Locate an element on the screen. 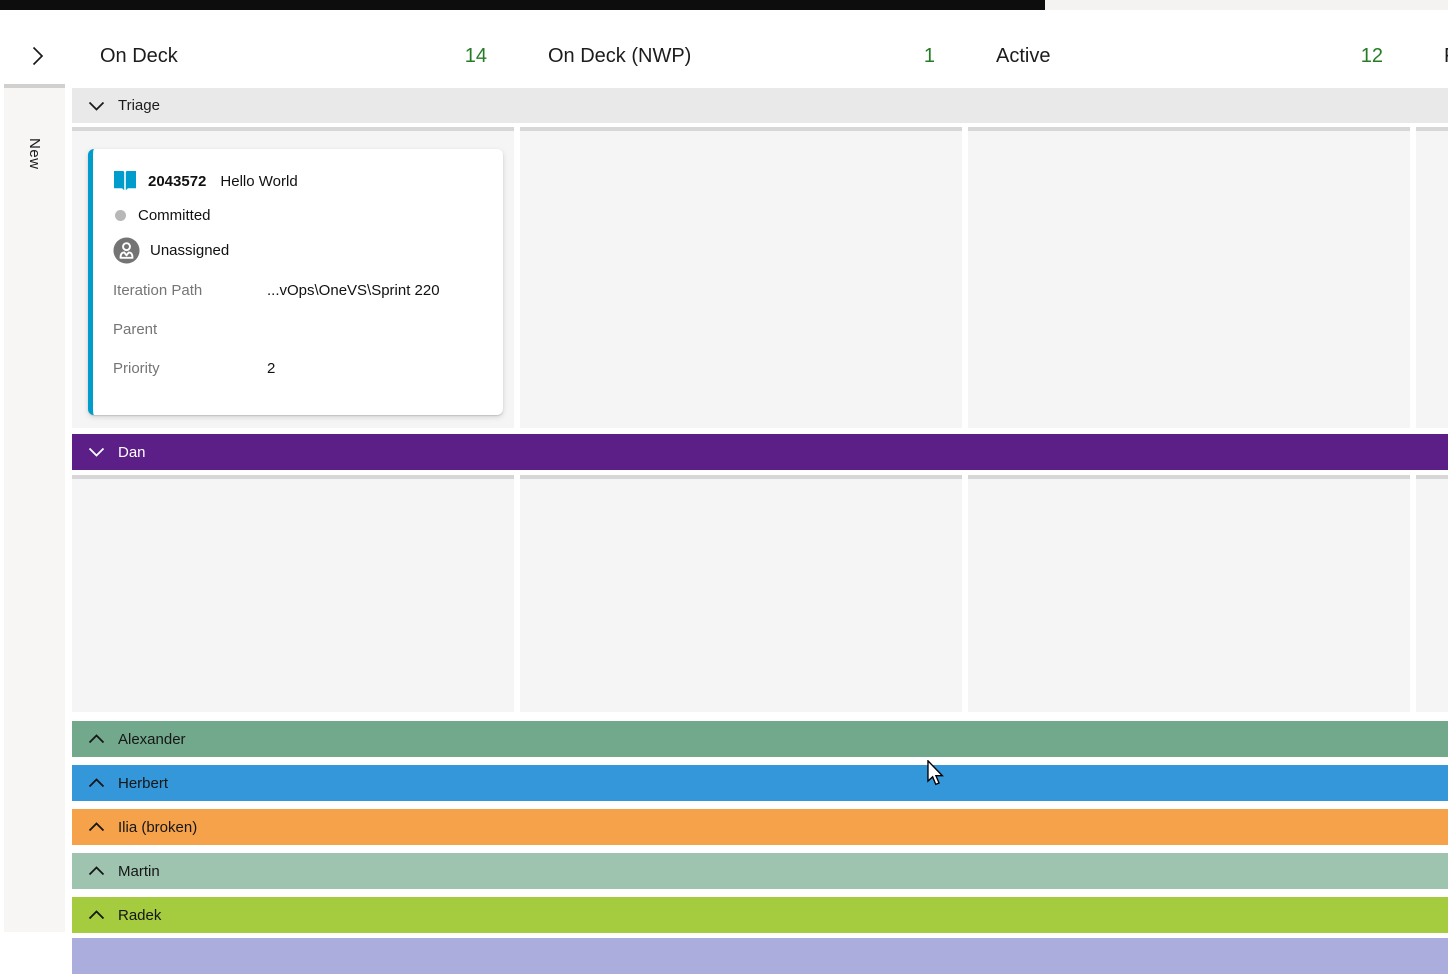 This screenshot has width=1448, height=974. collapsed-column-new: New is located at coordinates (34, 508).